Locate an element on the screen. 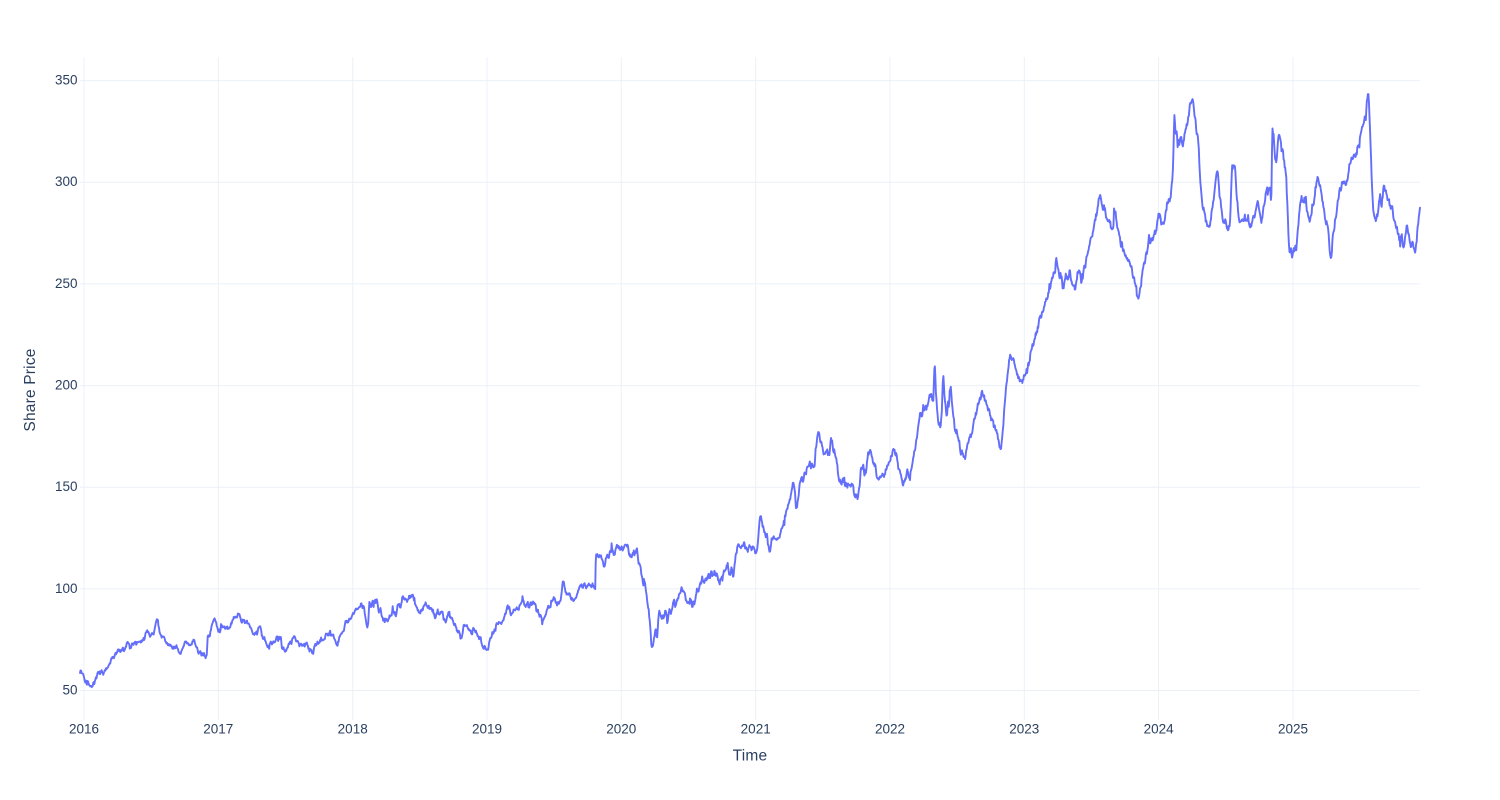  svg-text: 200 is located at coordinates (66, 385).